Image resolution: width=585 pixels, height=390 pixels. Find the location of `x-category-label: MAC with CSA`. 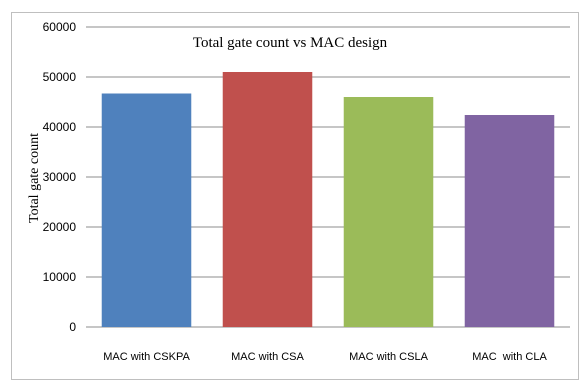

x-category-label: MAC with CSA is located at coordinates (267, 357).